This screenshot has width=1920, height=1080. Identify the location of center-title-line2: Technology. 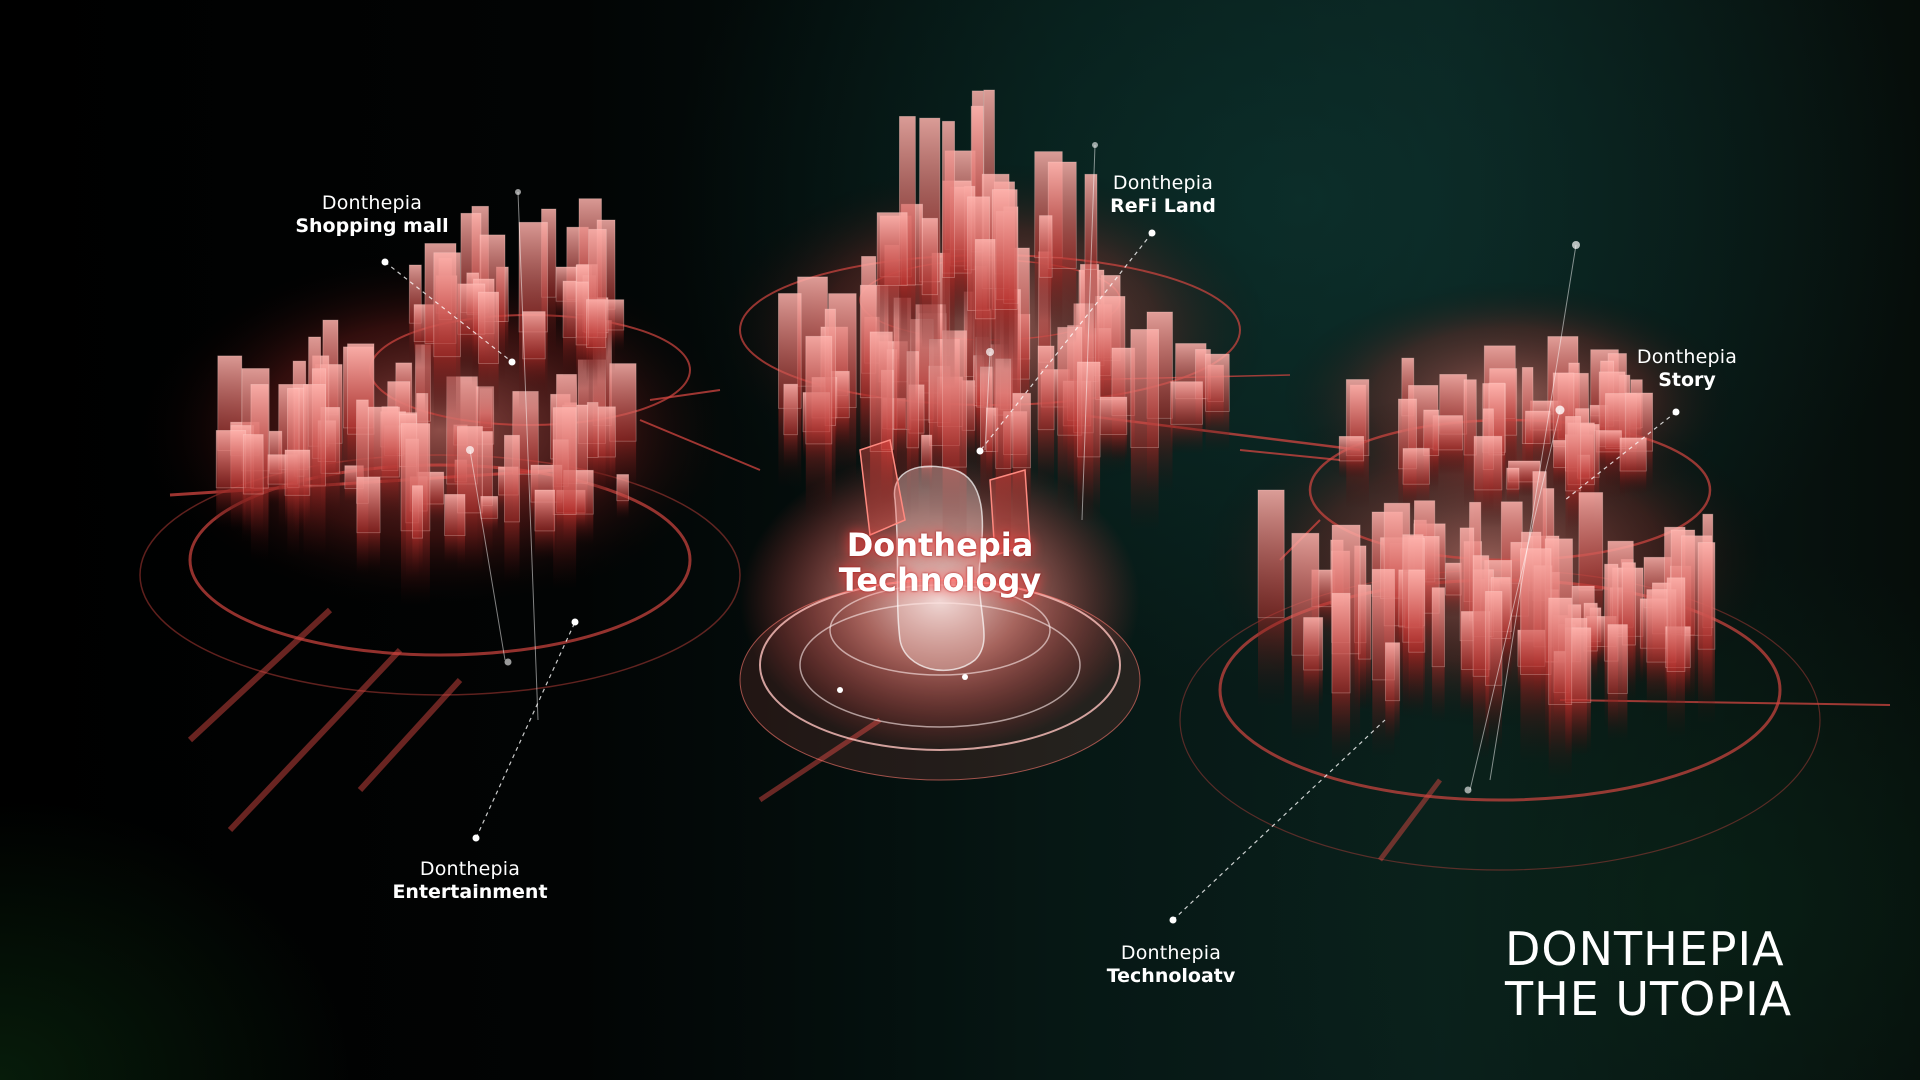
(940, 580).